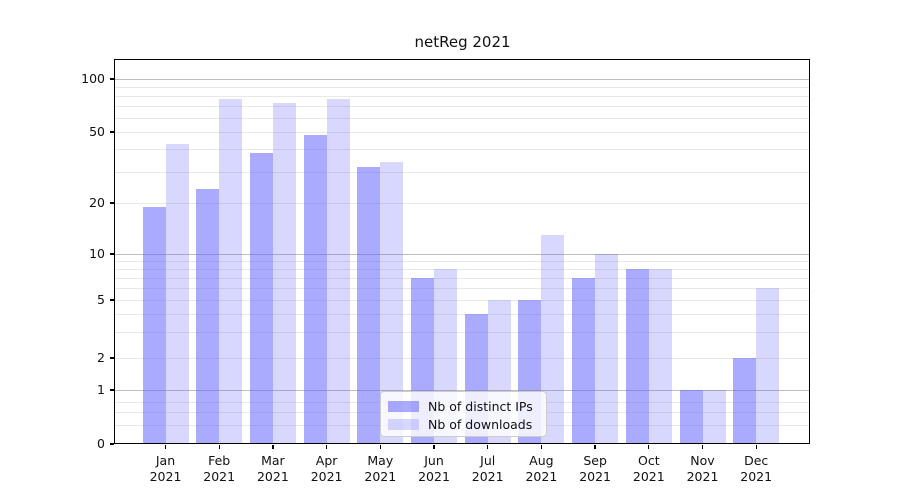  Describe the element at coordinates (403, 424) in the screenshot. I see `legend-swatch-downloads` at that location.